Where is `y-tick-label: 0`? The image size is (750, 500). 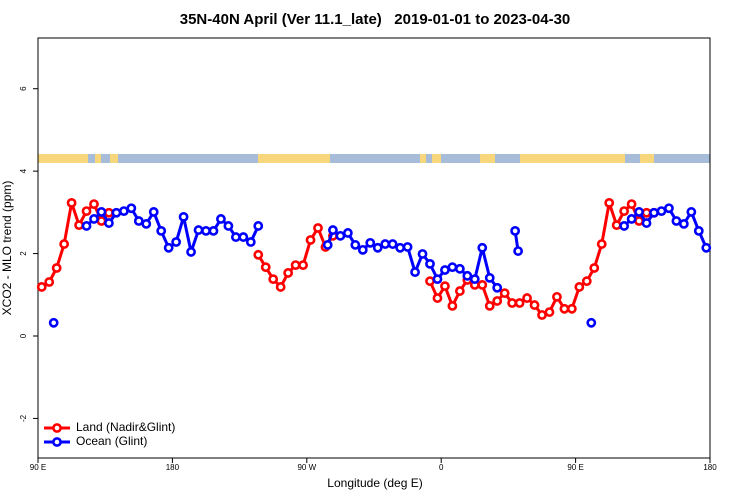 y-tick-label: 0 is located at coordinates (23, 335).